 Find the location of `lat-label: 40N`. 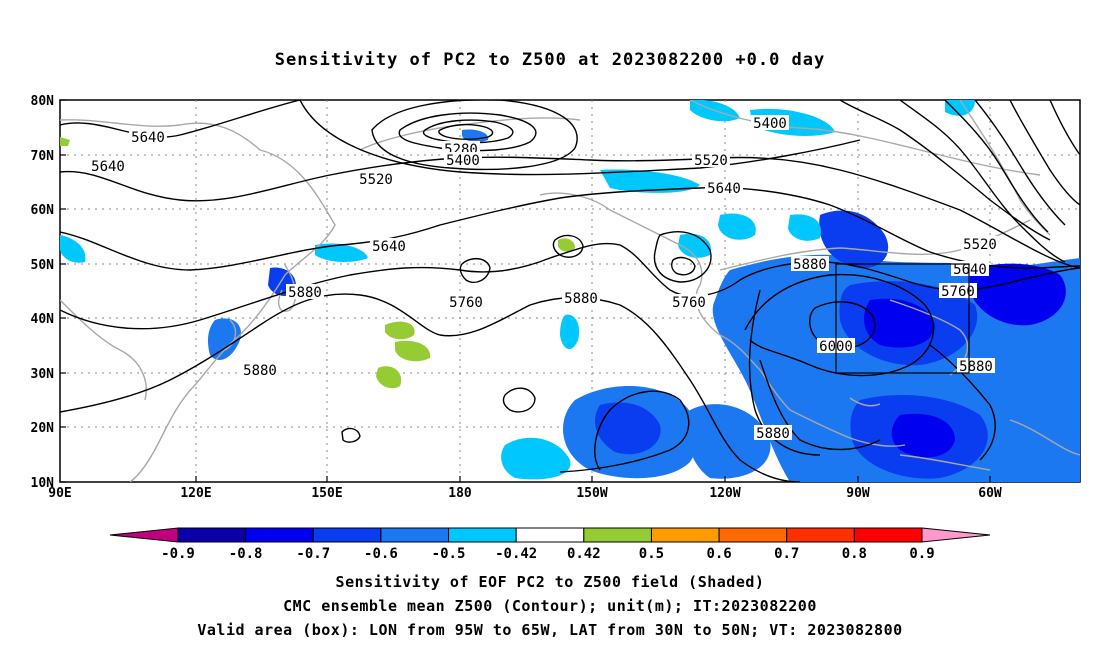

lat-label: 40N is located at coordinates (43, 319).